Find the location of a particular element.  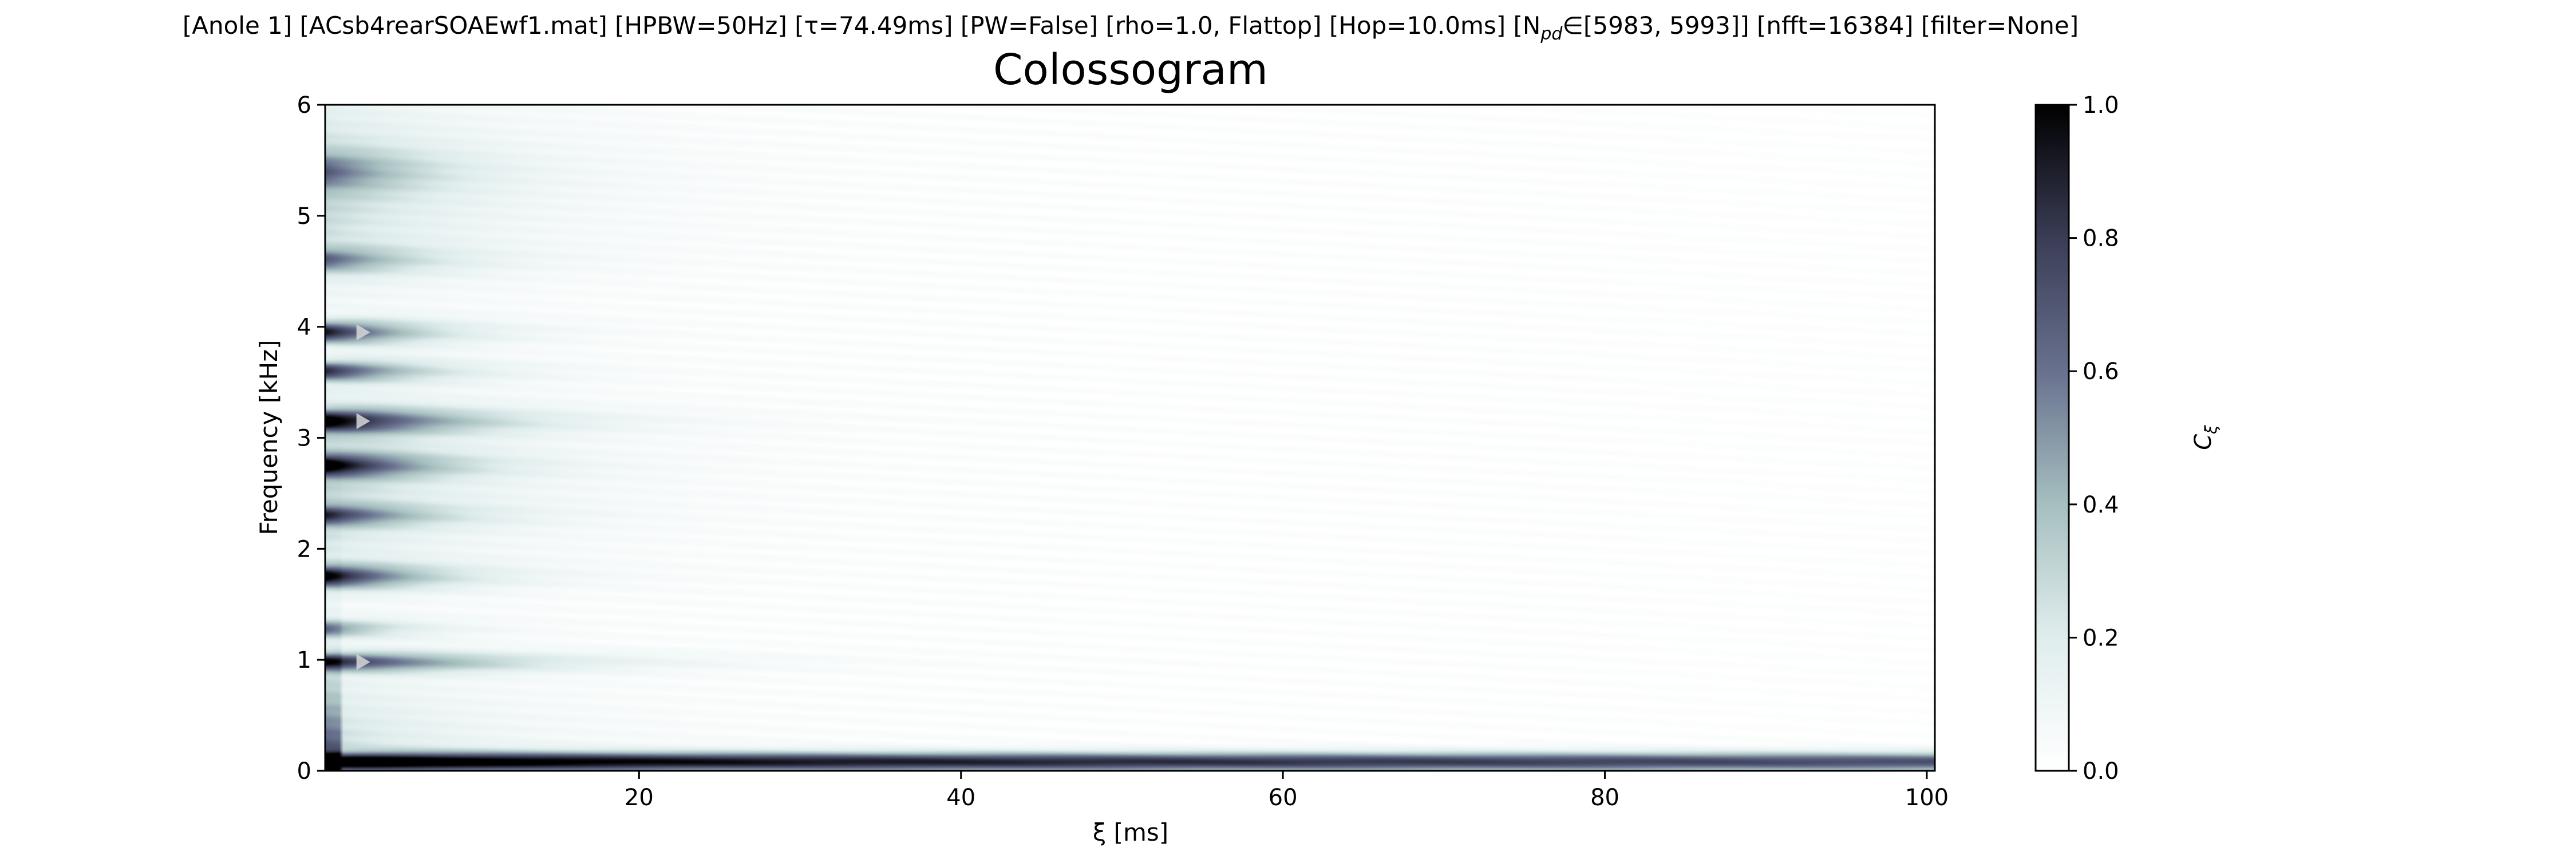

y-tick-label: 4 is located at coordinates (304, 327).